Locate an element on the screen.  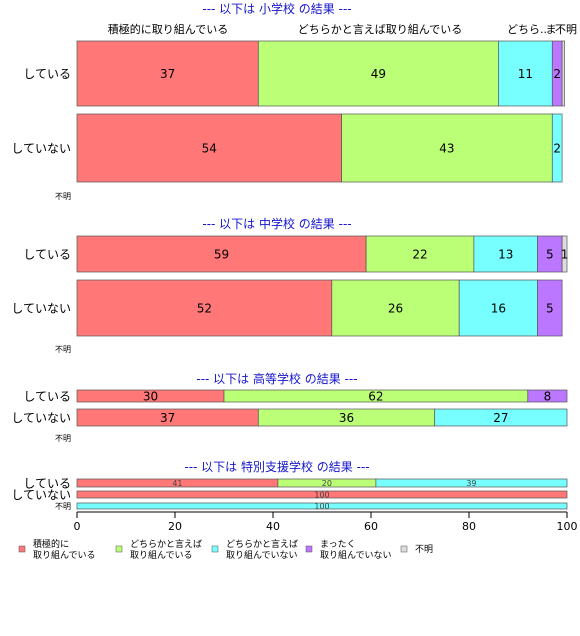
data-label: 30 is located at coordinates (150, 396).